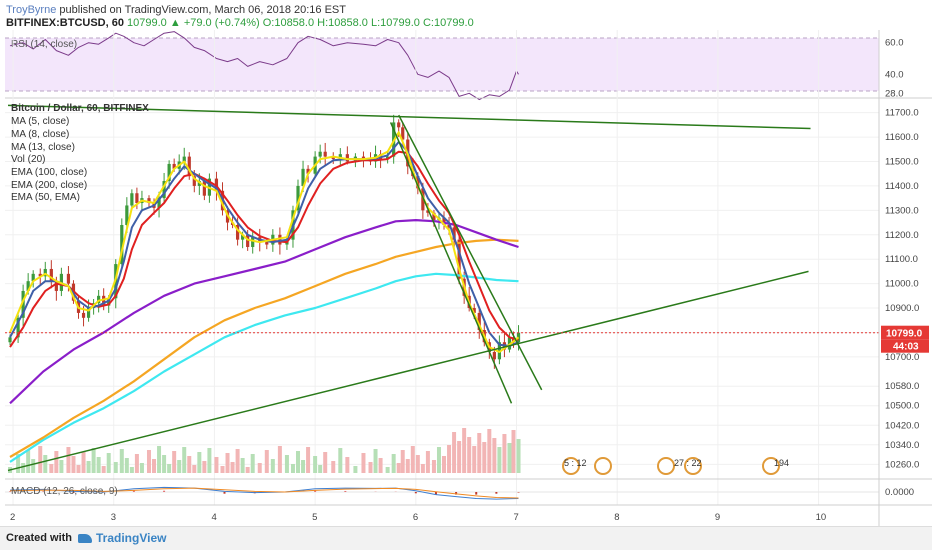 The width and height of the screenshot is (932, 550). I want to click on price-tick-label: 10700.0, so click(902, 357).